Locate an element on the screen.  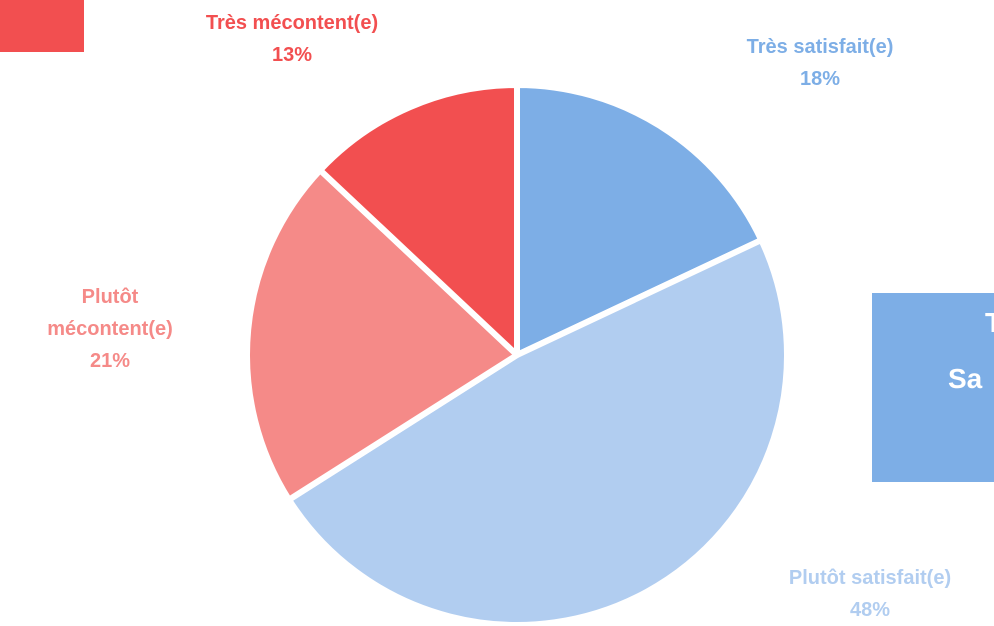
slice-value: 21% is located at coordinates (110, 361).